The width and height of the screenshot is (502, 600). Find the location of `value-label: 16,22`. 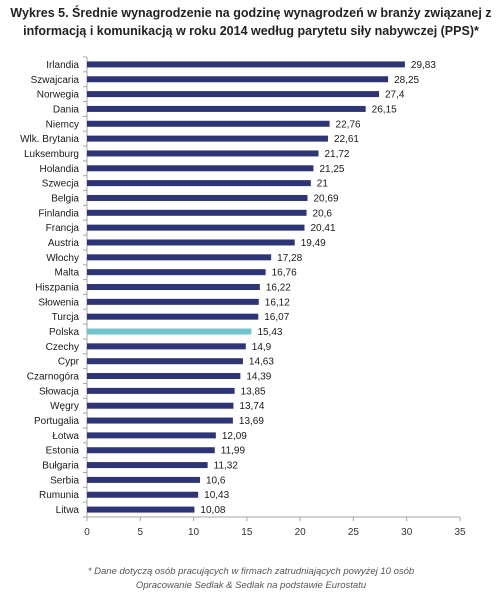

value-label: 16,22 is located at coordinates (278, 288).